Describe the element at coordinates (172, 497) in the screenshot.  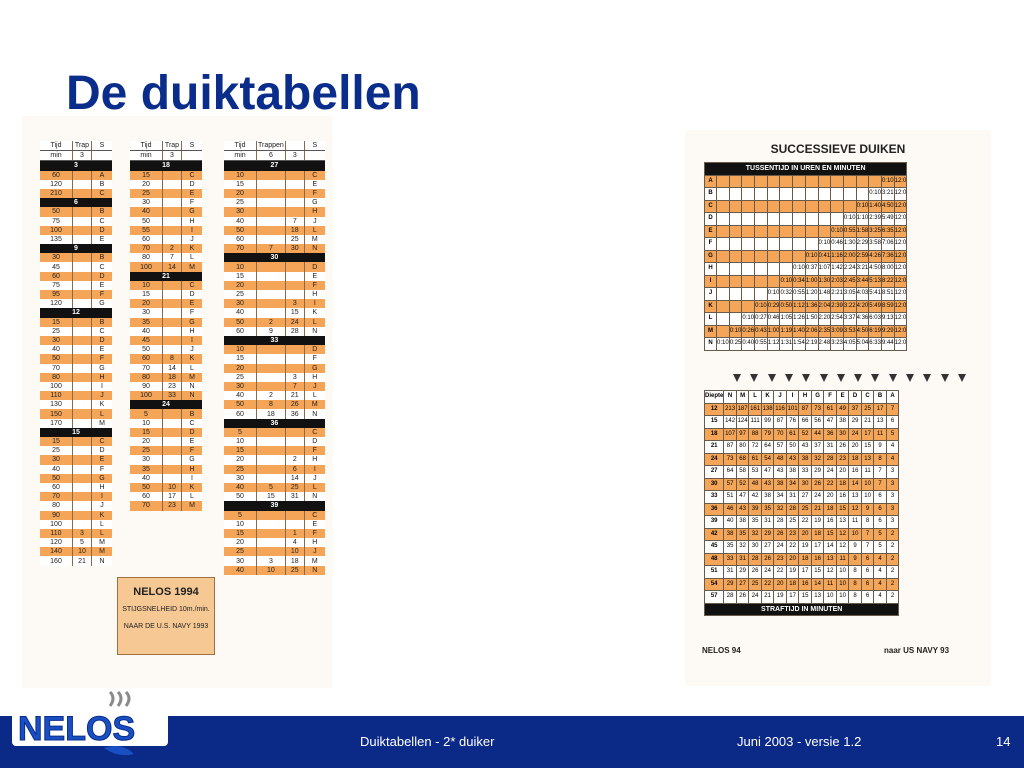
I see `table-cell: 17` at that location.